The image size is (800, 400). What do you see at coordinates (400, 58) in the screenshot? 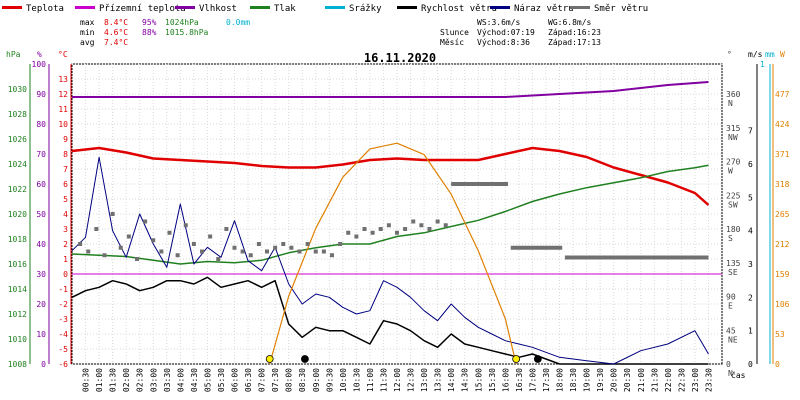
I see `chart-title: 16.11.2020` at bounding box center [400, 58].